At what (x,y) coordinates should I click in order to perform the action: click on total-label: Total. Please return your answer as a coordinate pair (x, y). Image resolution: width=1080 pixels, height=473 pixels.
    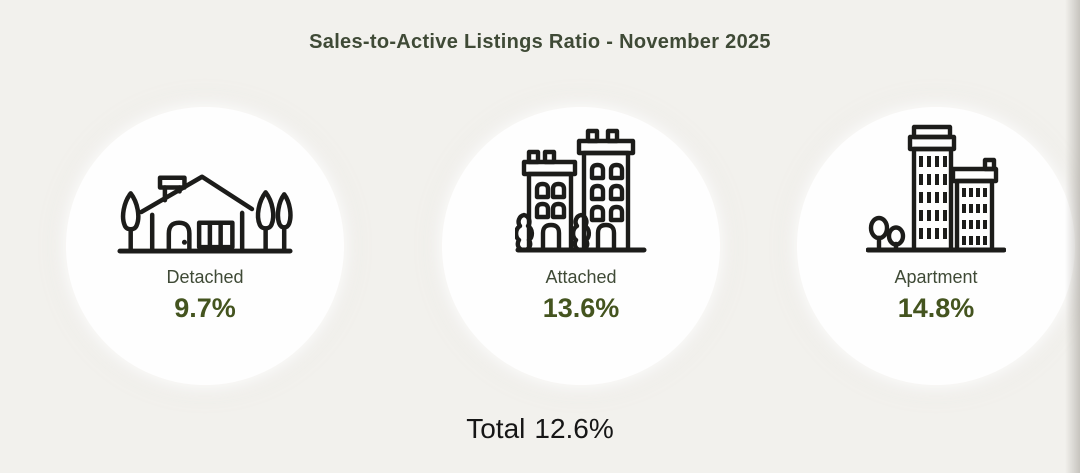
    Looking at the image, I should click on (496, 428).